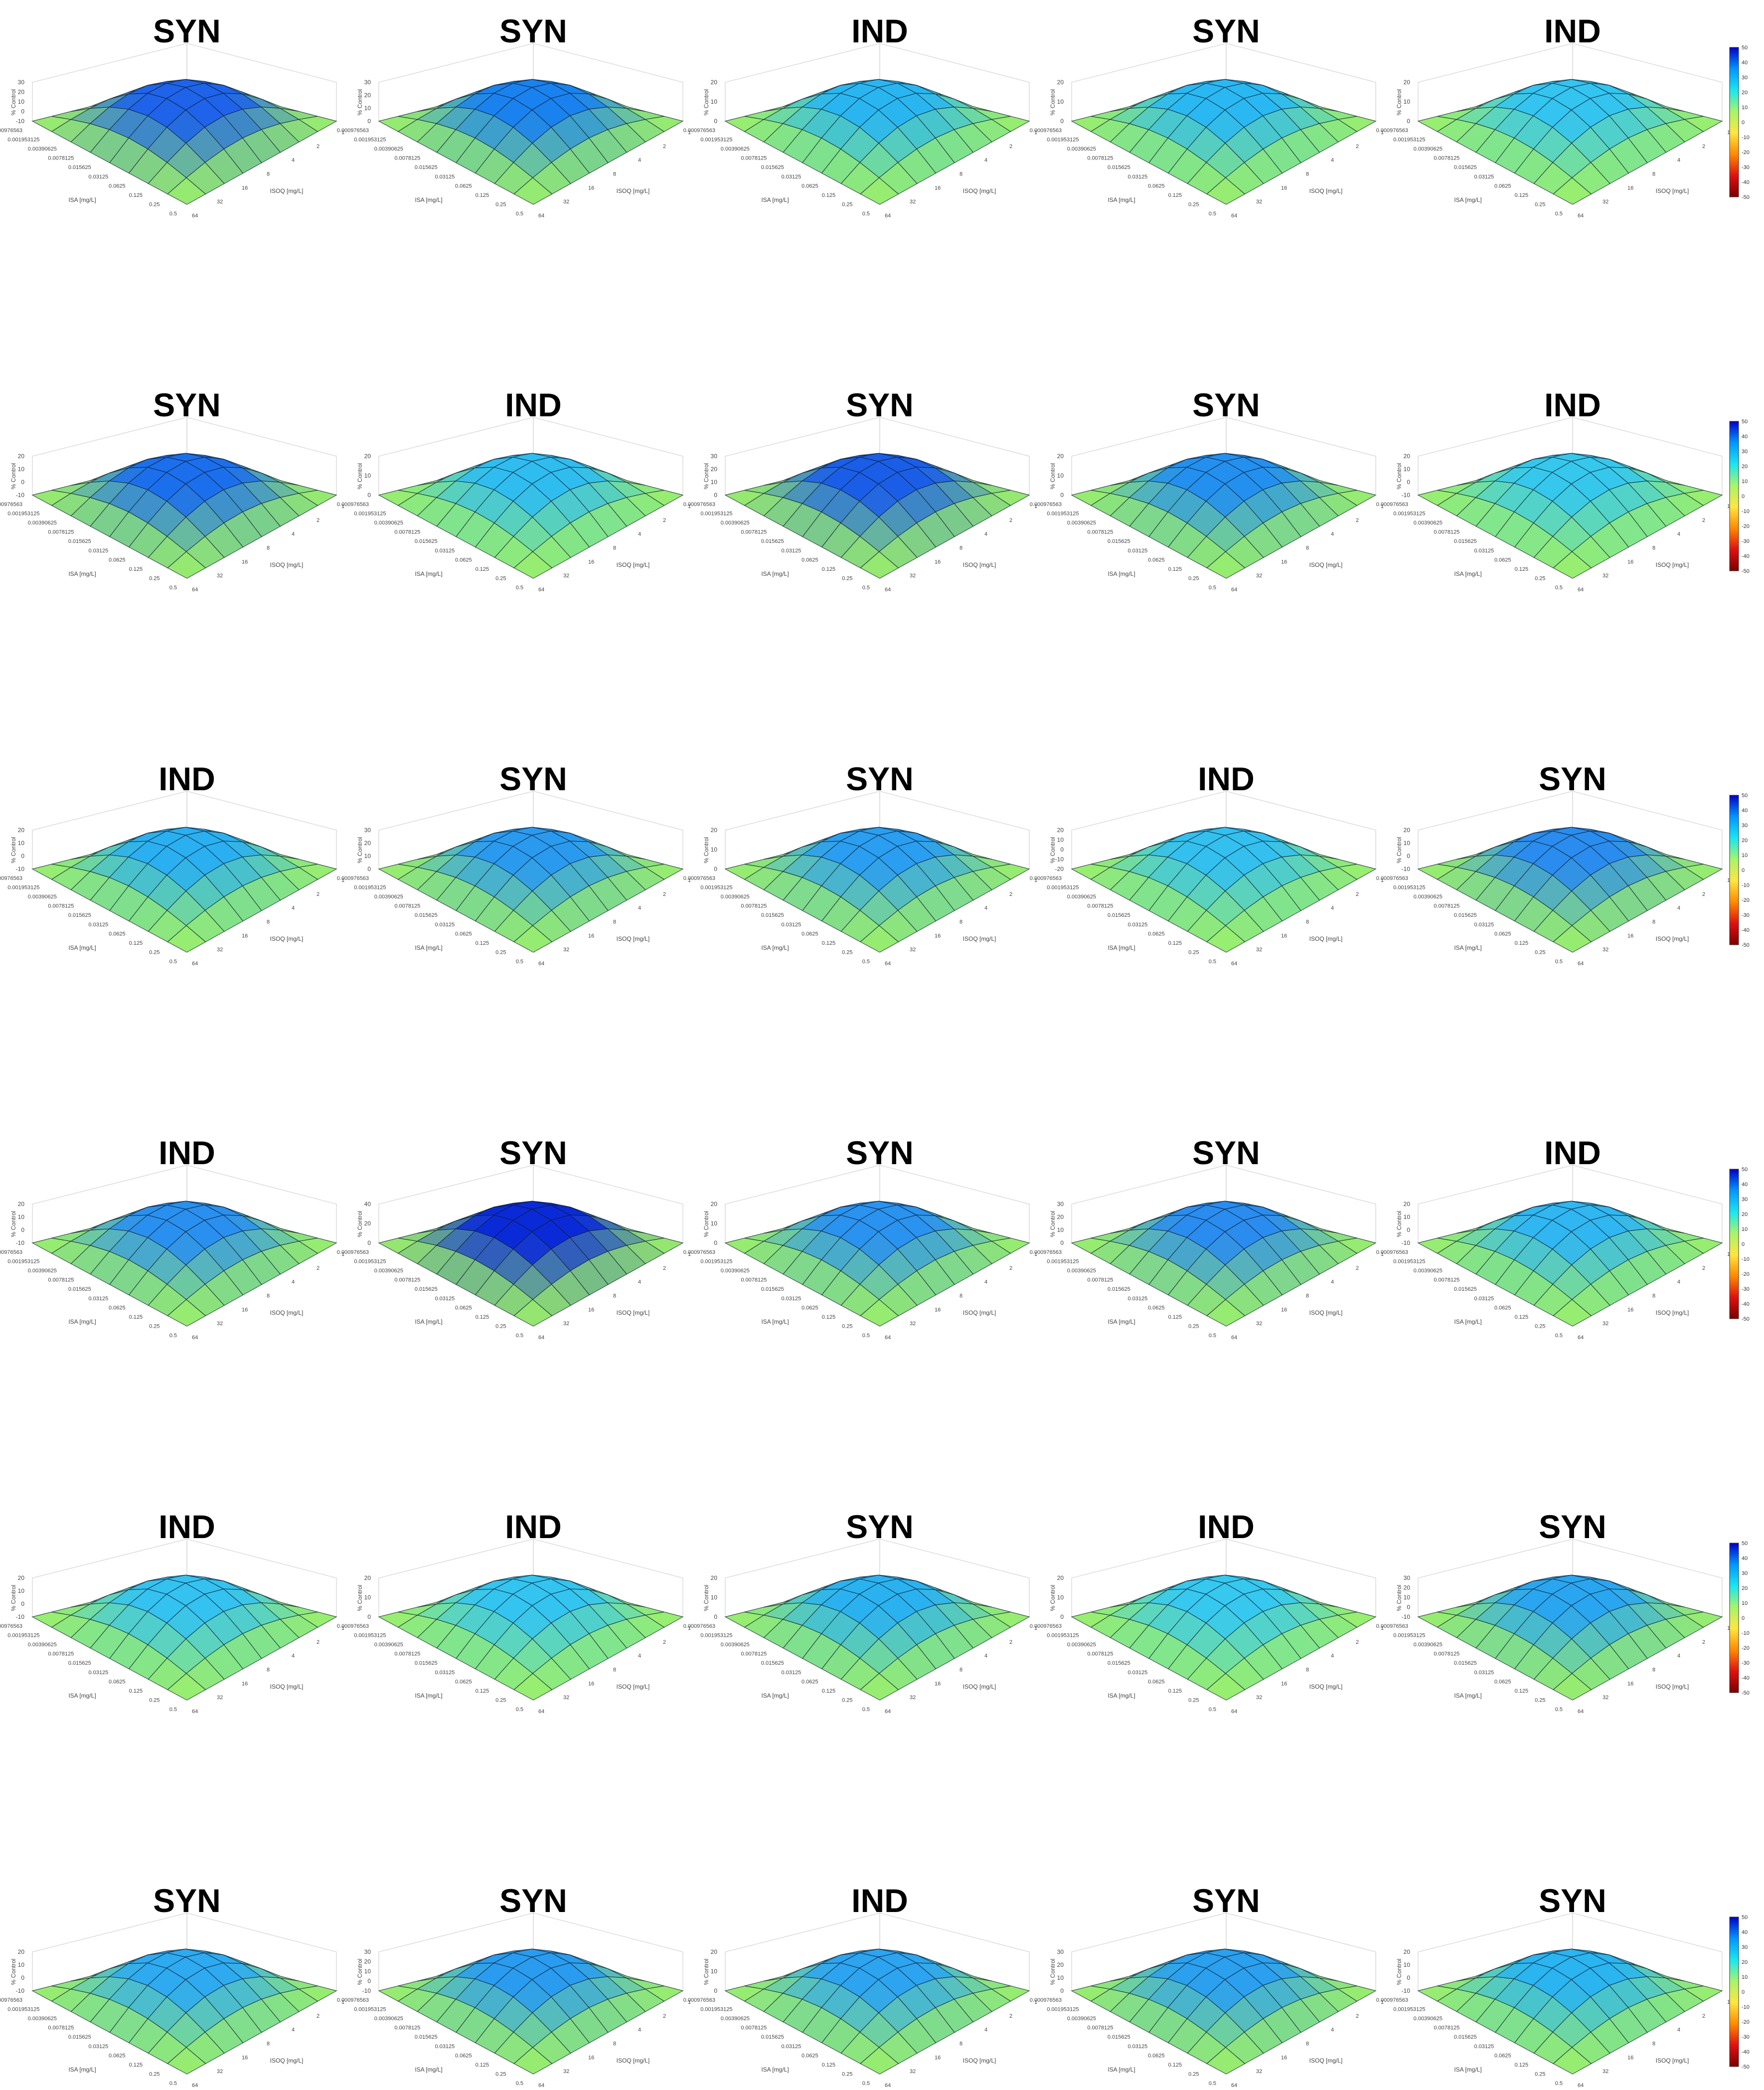  Describe the element at coordinates (1193, 952) in the screenshot. I see `isa-tick-label: 0.25` at that location.